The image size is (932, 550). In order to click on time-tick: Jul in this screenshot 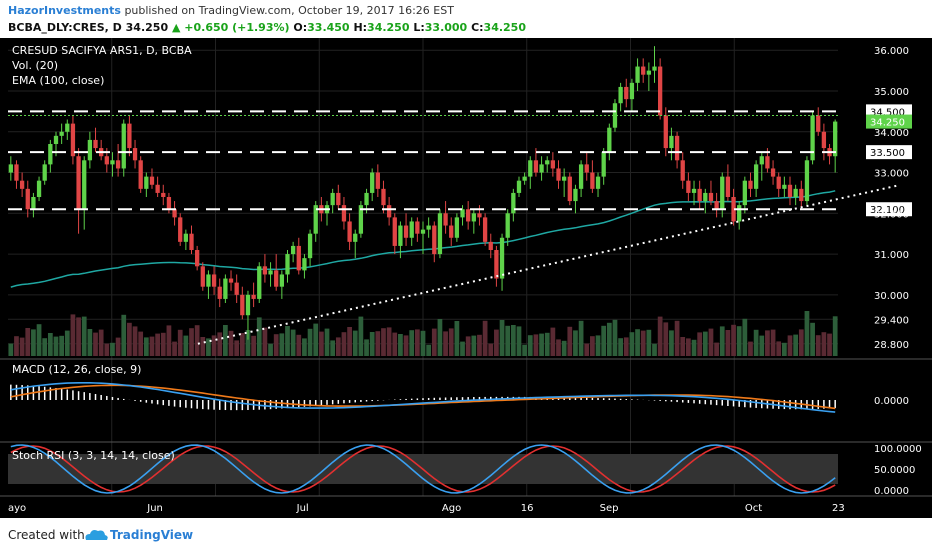, I will do `click(302, 508)`.